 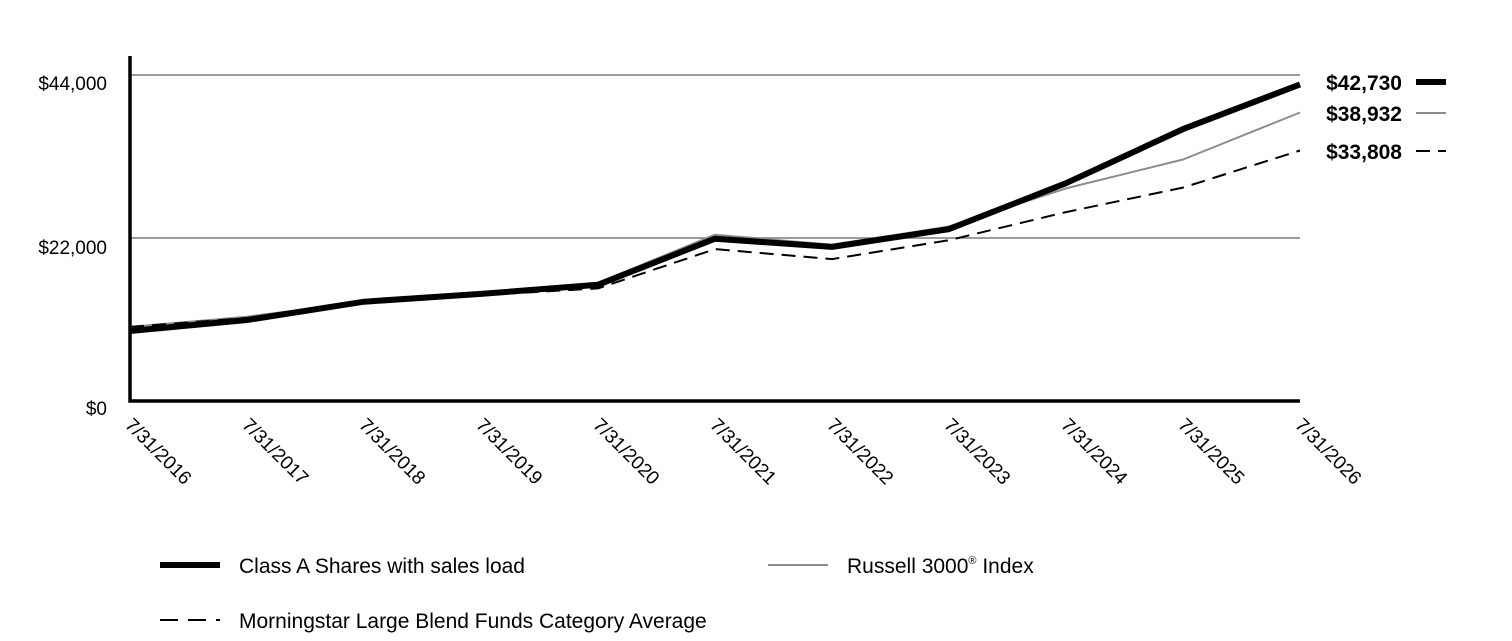 What do you see at coordinates (72, 84) in the screenshot?
I see `y-tick-label: $44,000` at bounding box center [72, 84].